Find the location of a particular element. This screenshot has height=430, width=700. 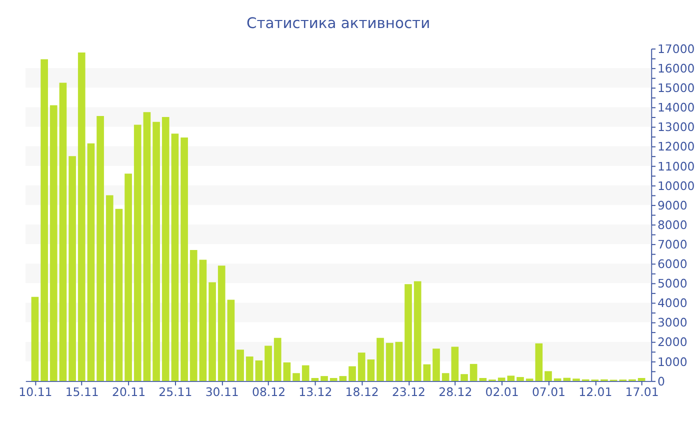

y-tick-label: 13000 is located at coordinates (676, 127).